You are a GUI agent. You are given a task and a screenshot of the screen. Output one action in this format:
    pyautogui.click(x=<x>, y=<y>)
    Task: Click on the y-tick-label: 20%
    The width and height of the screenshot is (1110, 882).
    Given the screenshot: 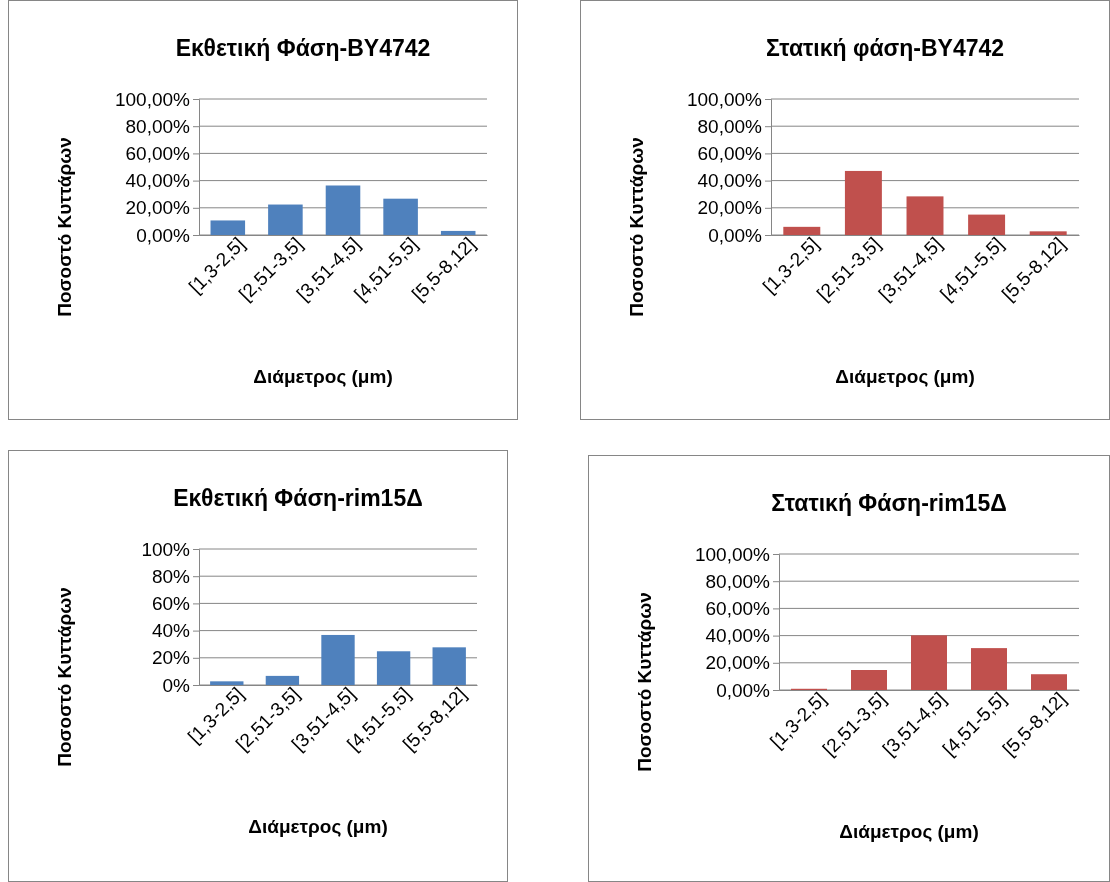 What is the action you would take?
    pyautogui.click(x=171, y=658)
    